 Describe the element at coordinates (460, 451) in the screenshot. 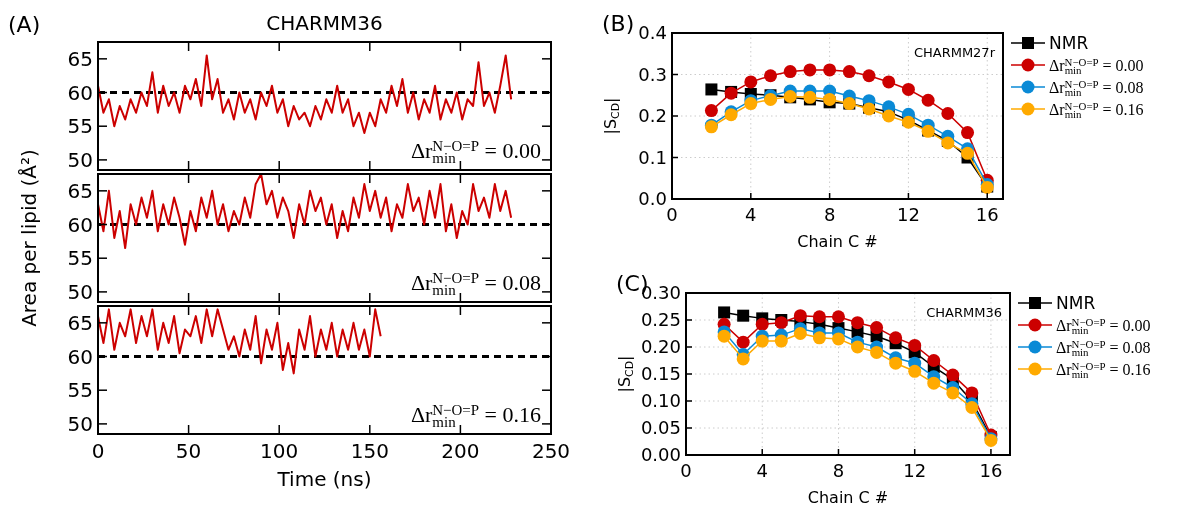

I see `x-tick-label: 200` at that location.